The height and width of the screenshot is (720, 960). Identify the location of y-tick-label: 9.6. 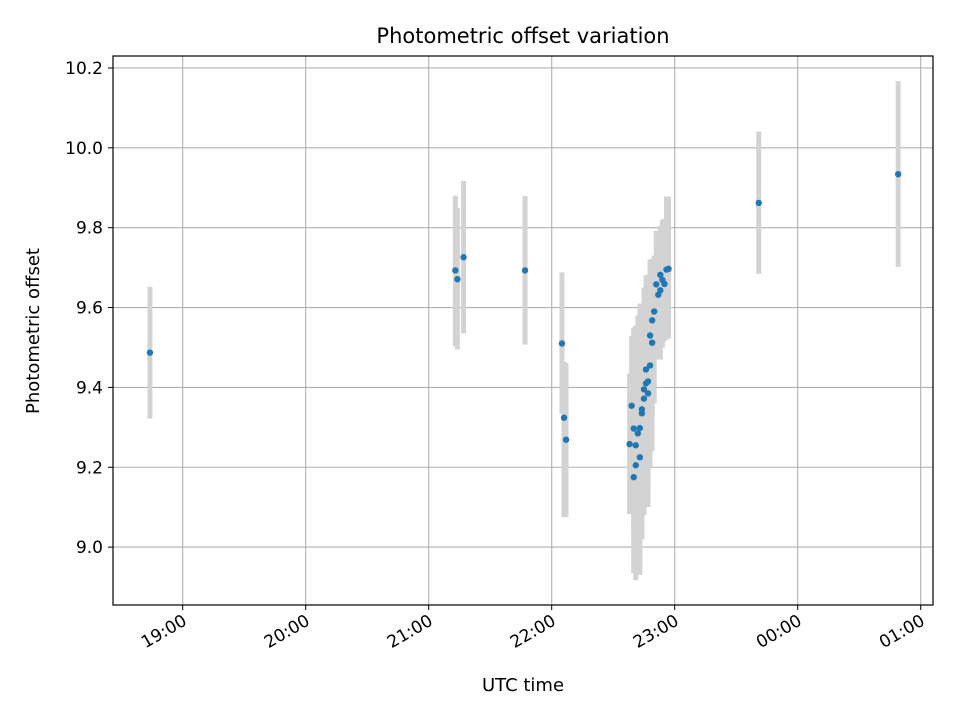
(89, 309).